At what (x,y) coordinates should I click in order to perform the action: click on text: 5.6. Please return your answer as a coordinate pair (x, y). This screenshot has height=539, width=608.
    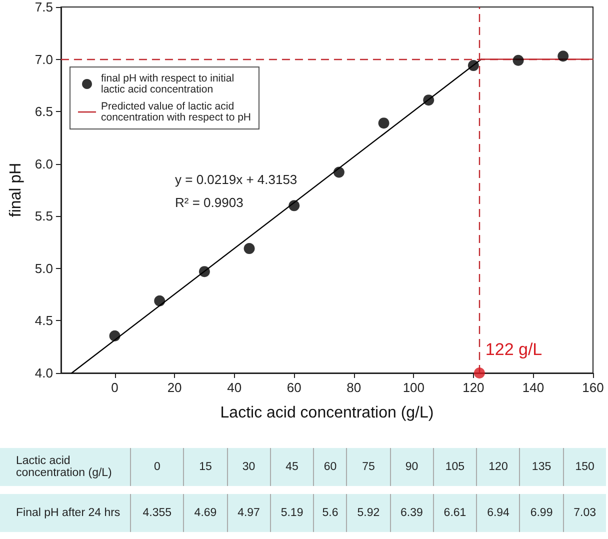
    Looking at the image, I should click on (329, 513).